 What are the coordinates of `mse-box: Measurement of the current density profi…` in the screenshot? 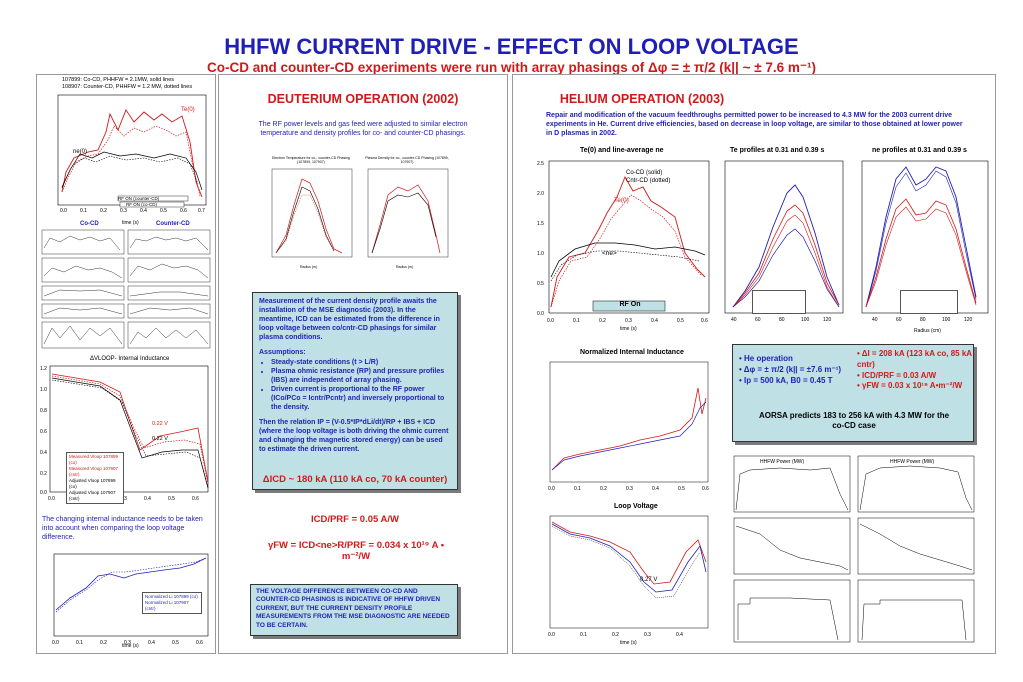 It's located at (355, 391).